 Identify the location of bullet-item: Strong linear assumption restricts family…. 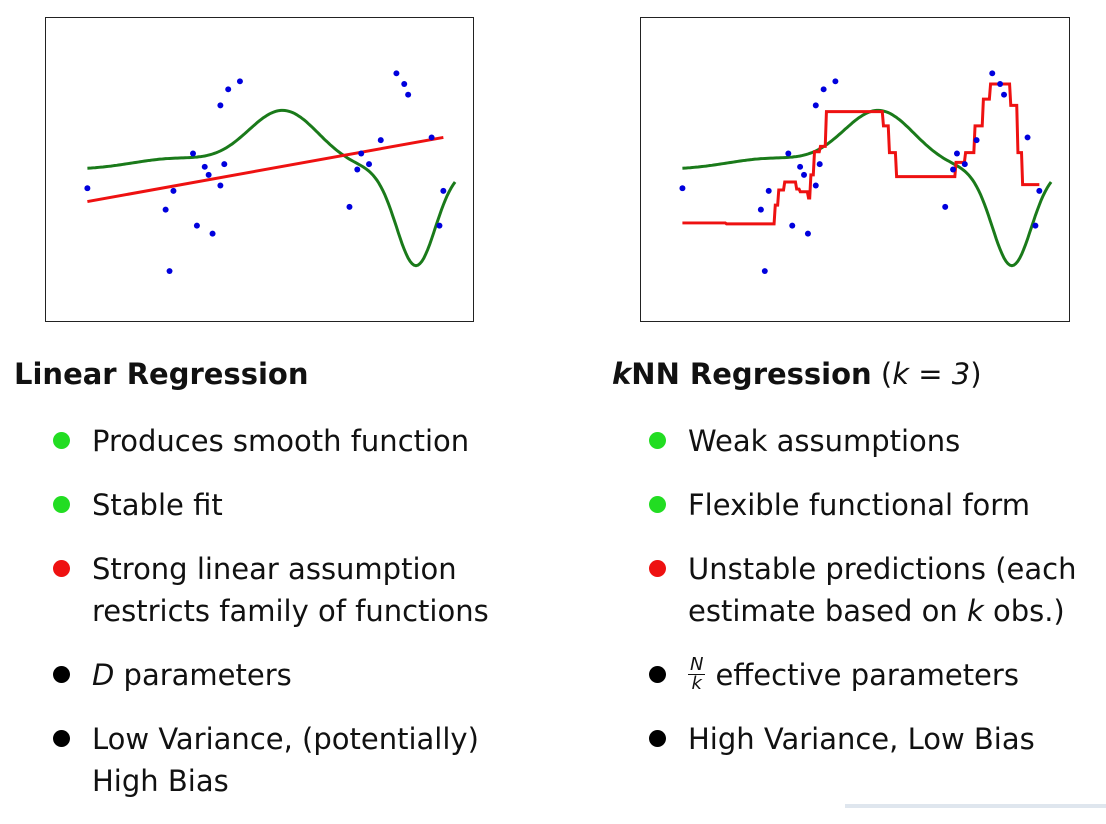
(271, 590).